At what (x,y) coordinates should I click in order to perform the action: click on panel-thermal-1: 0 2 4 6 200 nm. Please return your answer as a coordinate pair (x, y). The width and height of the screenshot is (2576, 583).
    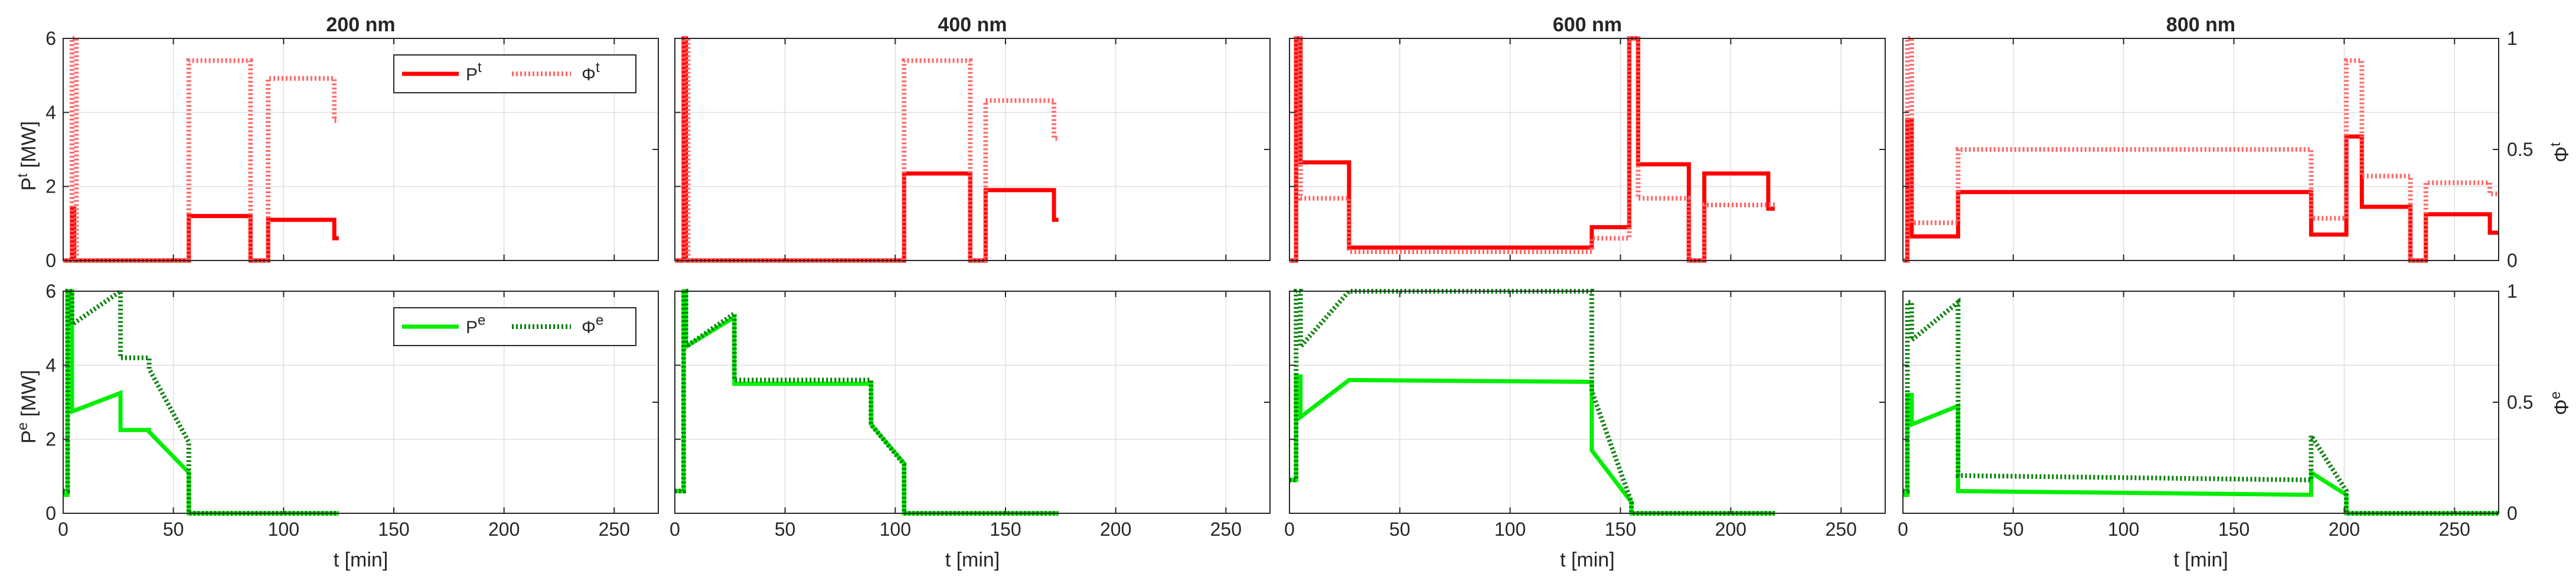
    Looking at the image, I should click on (352, 142).